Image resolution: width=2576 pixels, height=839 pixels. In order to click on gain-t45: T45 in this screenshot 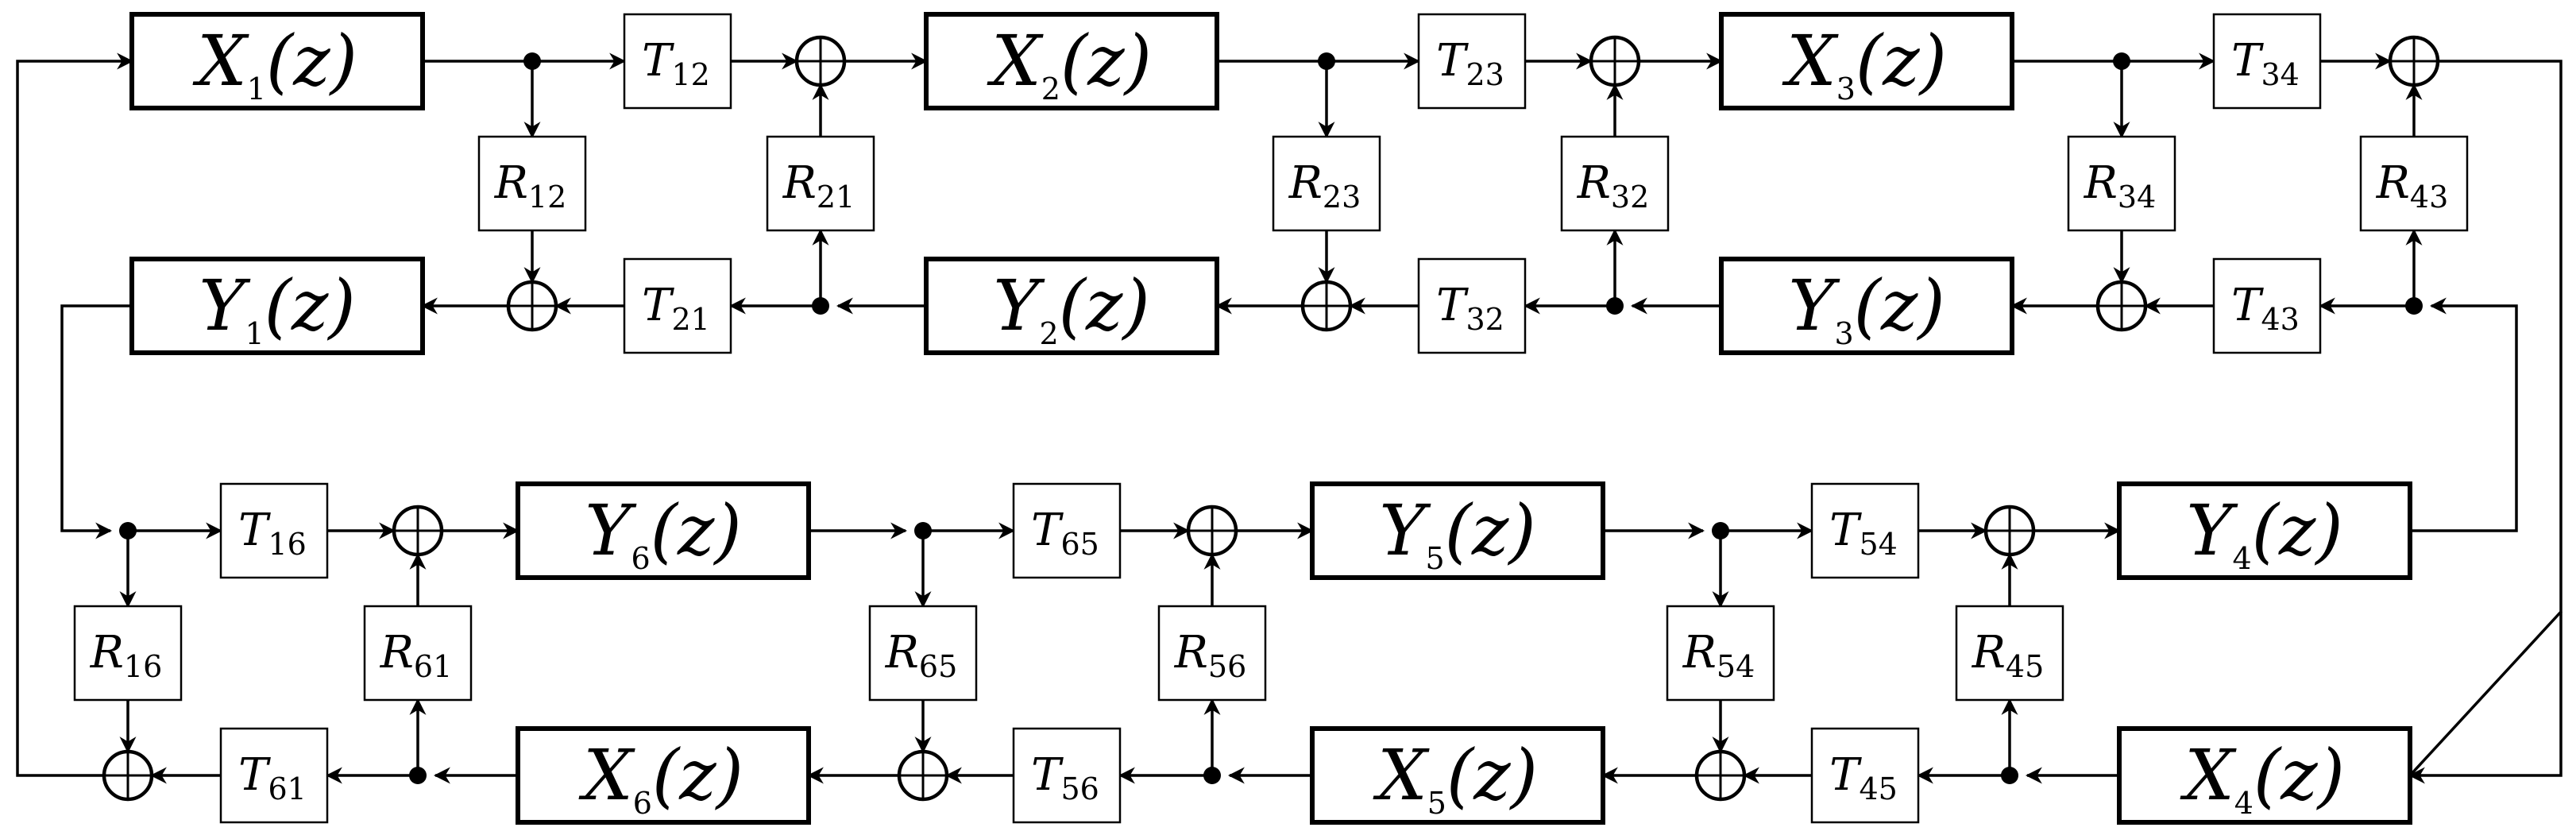, I will do `click(1865, 775)`.